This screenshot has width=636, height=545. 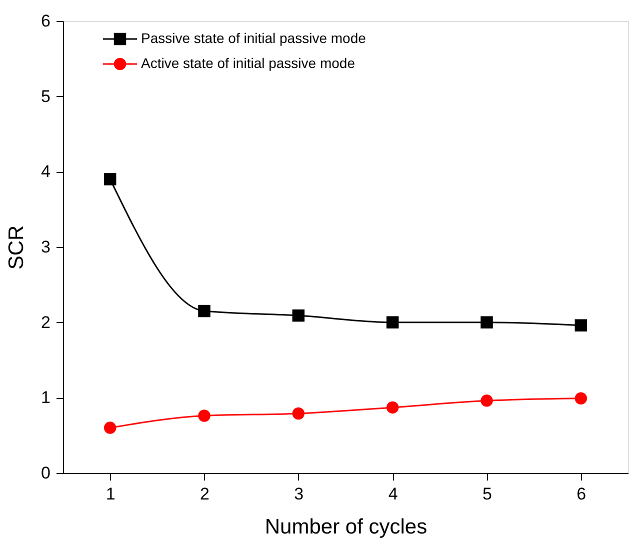 I want to click on legend-label: Passive state of initial passive mode, so click(x=253, y=38).